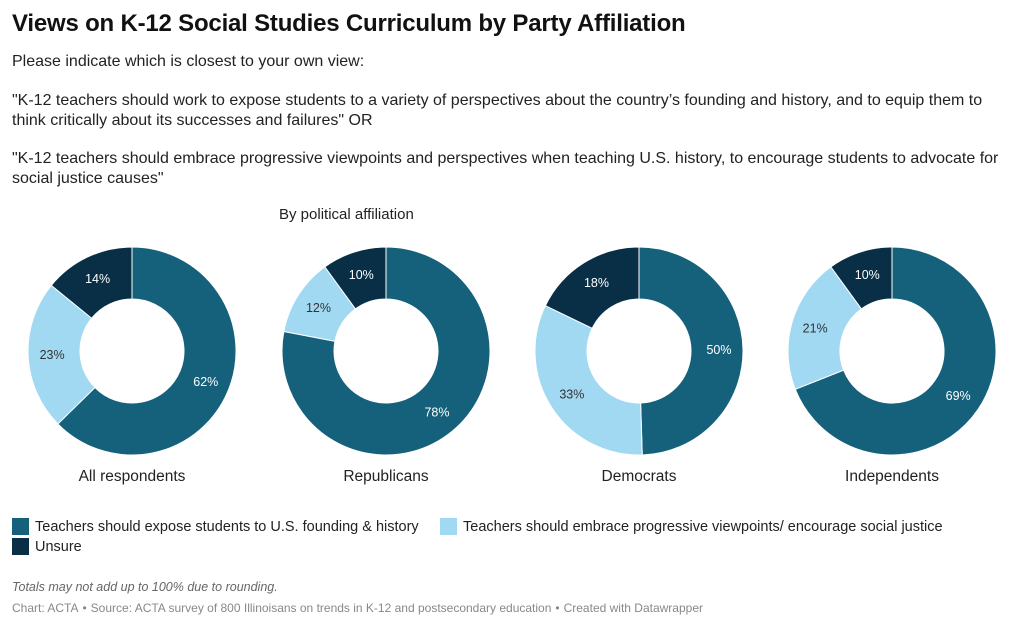 This screenshot has width=1024, height=628. I want to click on slice-label-progressive: 21%, so click(815, 329).